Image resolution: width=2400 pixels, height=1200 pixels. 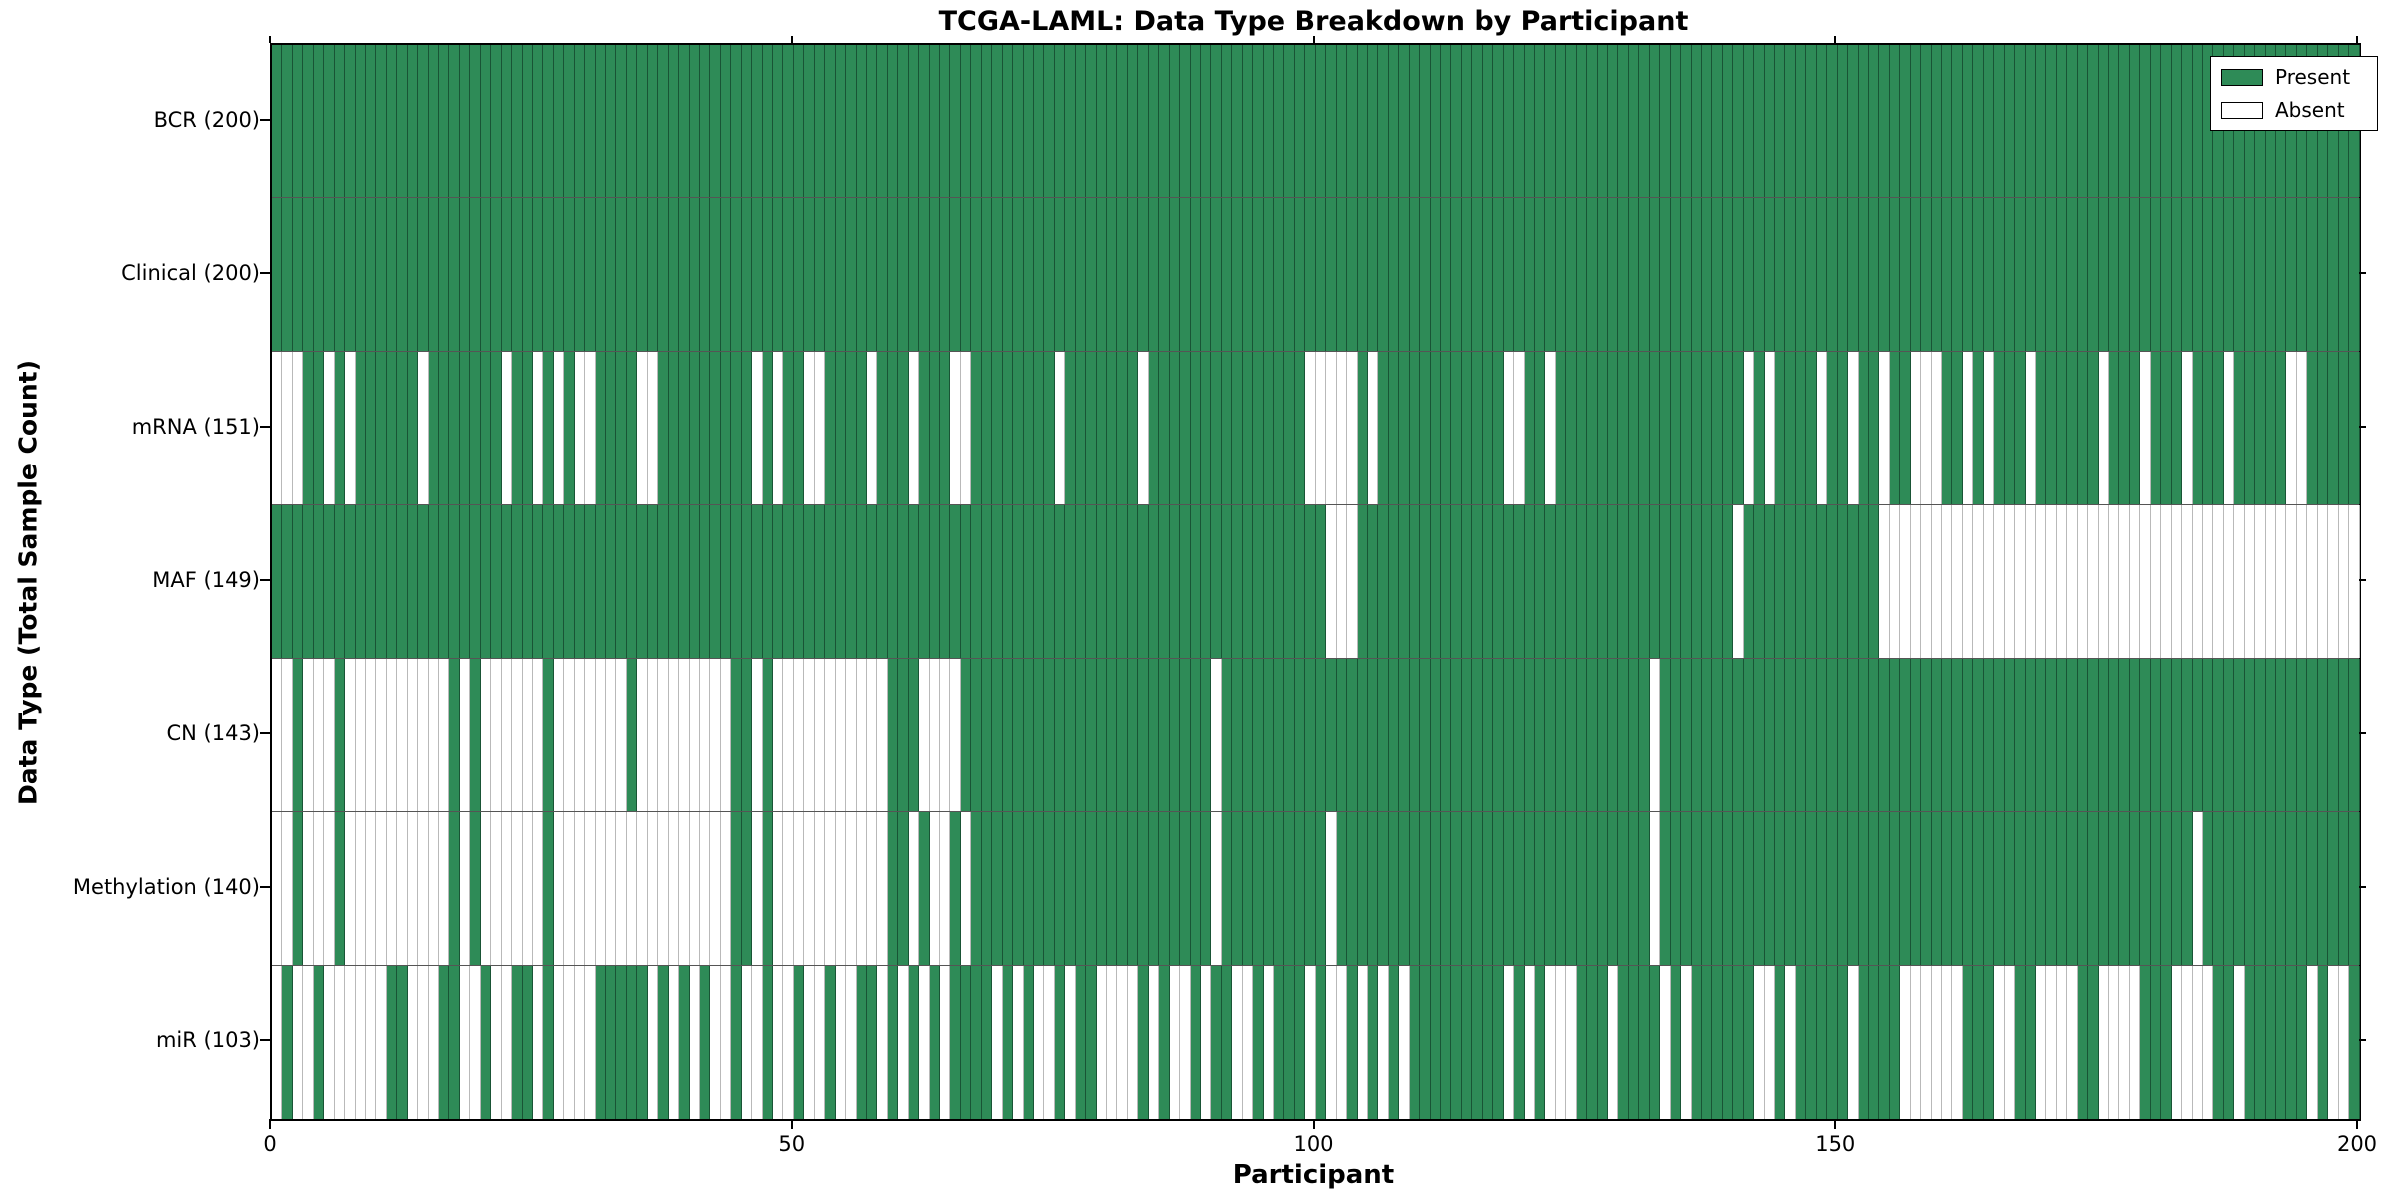 I want to click on x-tick-label: 0, so click(x=270, y=1144).